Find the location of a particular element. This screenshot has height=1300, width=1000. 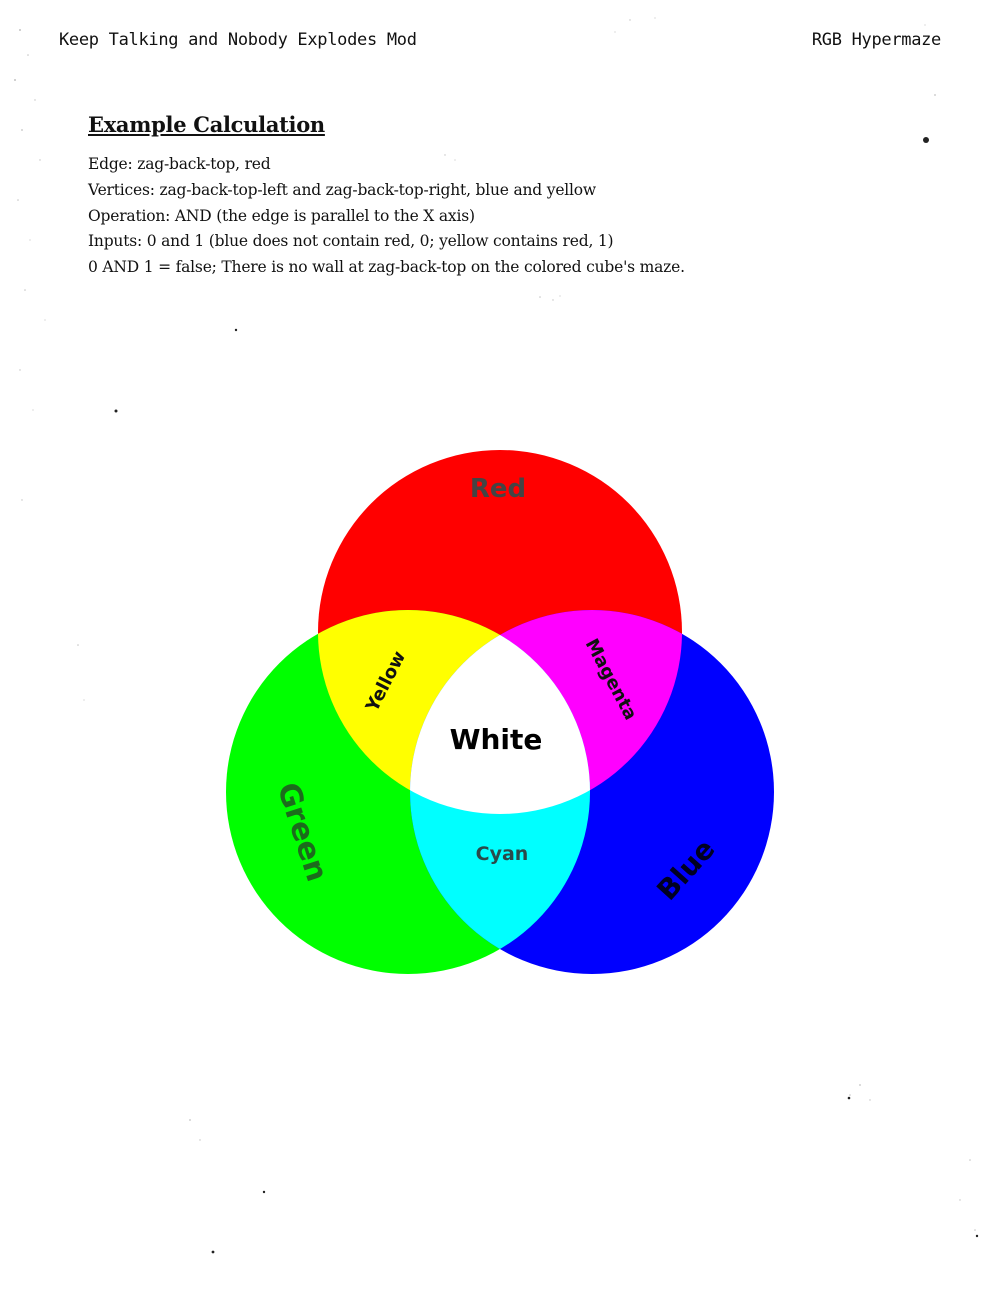

section-title: Example Calculation is located at coordinates (206, 124).